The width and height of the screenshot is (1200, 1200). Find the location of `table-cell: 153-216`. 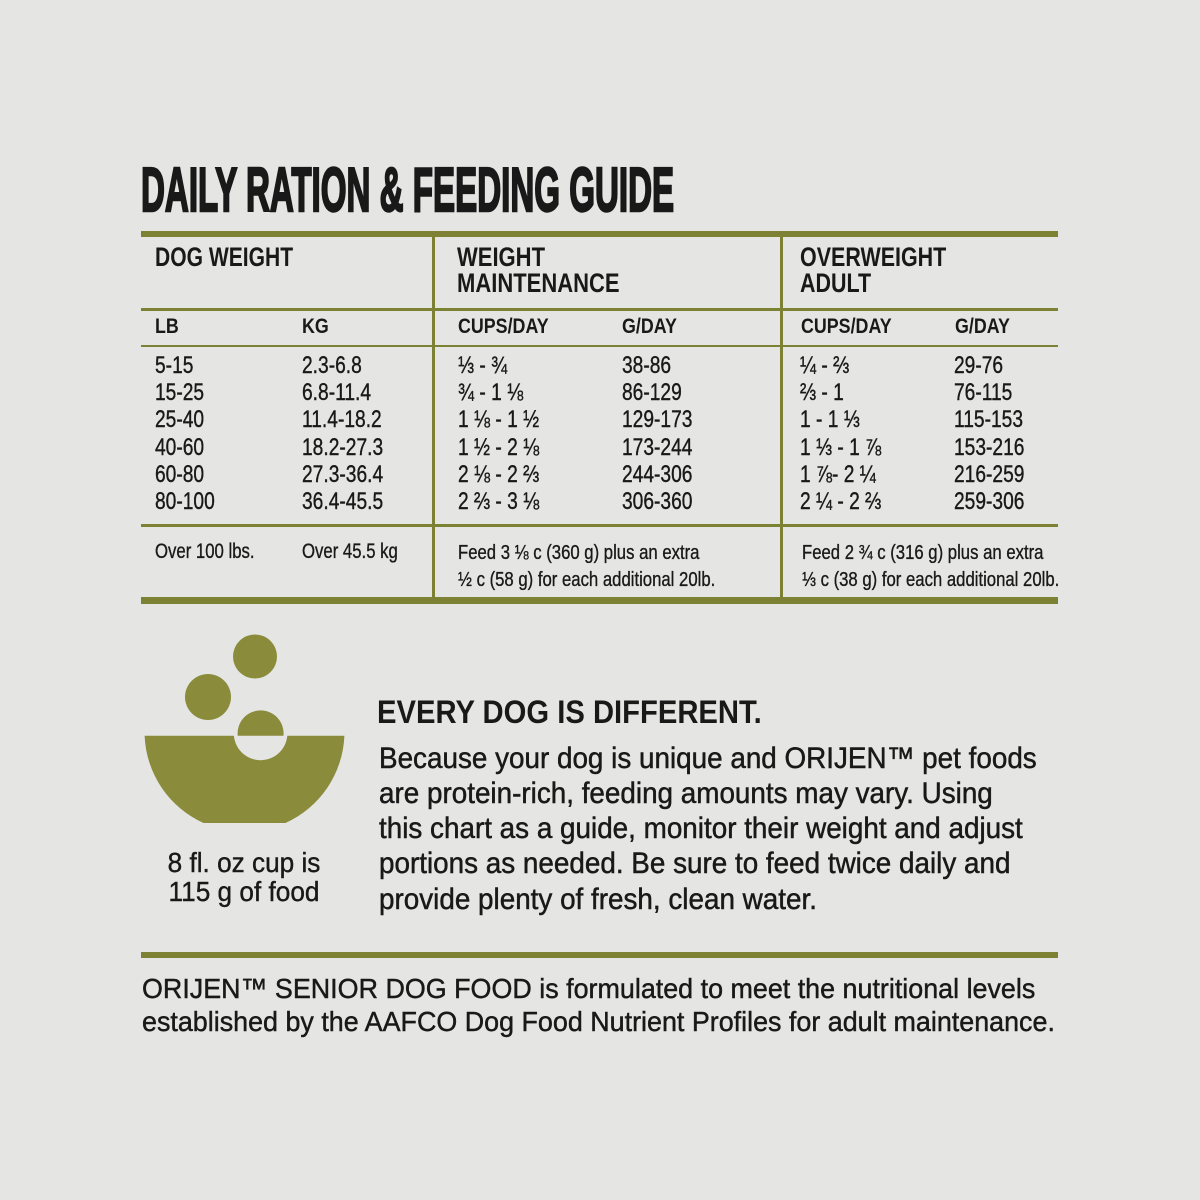

table-cell: 153-216 is located at coordinates (989, 447).